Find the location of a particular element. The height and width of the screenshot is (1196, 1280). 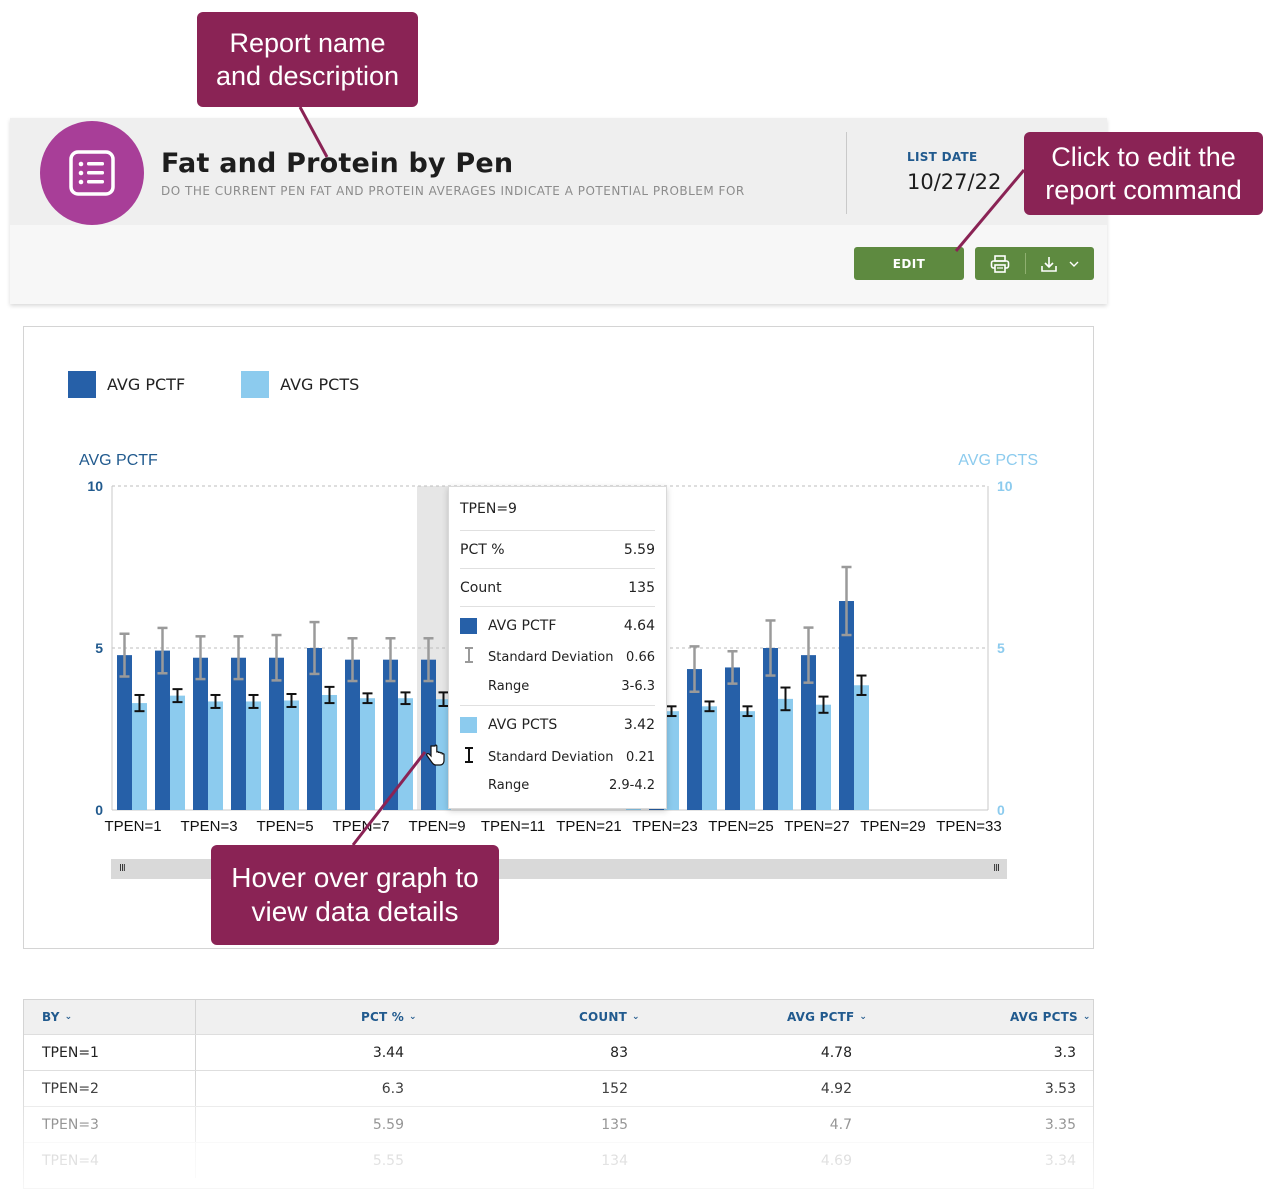

tooltip-pctf-sd-row: Standard Deviation 0.66 is located at coordinates (557, 657).